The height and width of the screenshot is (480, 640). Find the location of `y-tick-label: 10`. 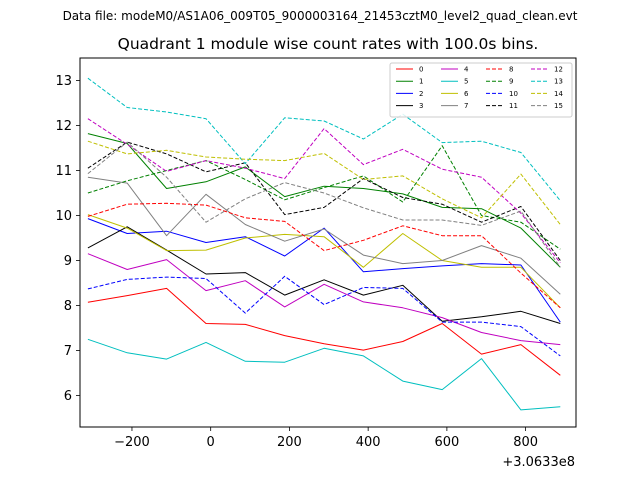

y-tick-label: 10 is located at coordinates (63, 216).